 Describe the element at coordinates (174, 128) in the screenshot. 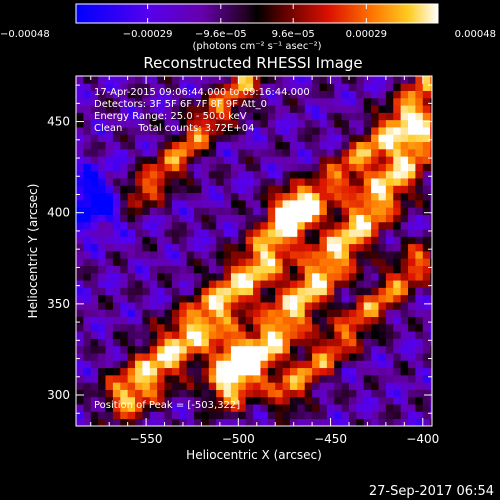

I see `annotation-clean-counts: Clean Total counts: 3.72E+04` at that location.